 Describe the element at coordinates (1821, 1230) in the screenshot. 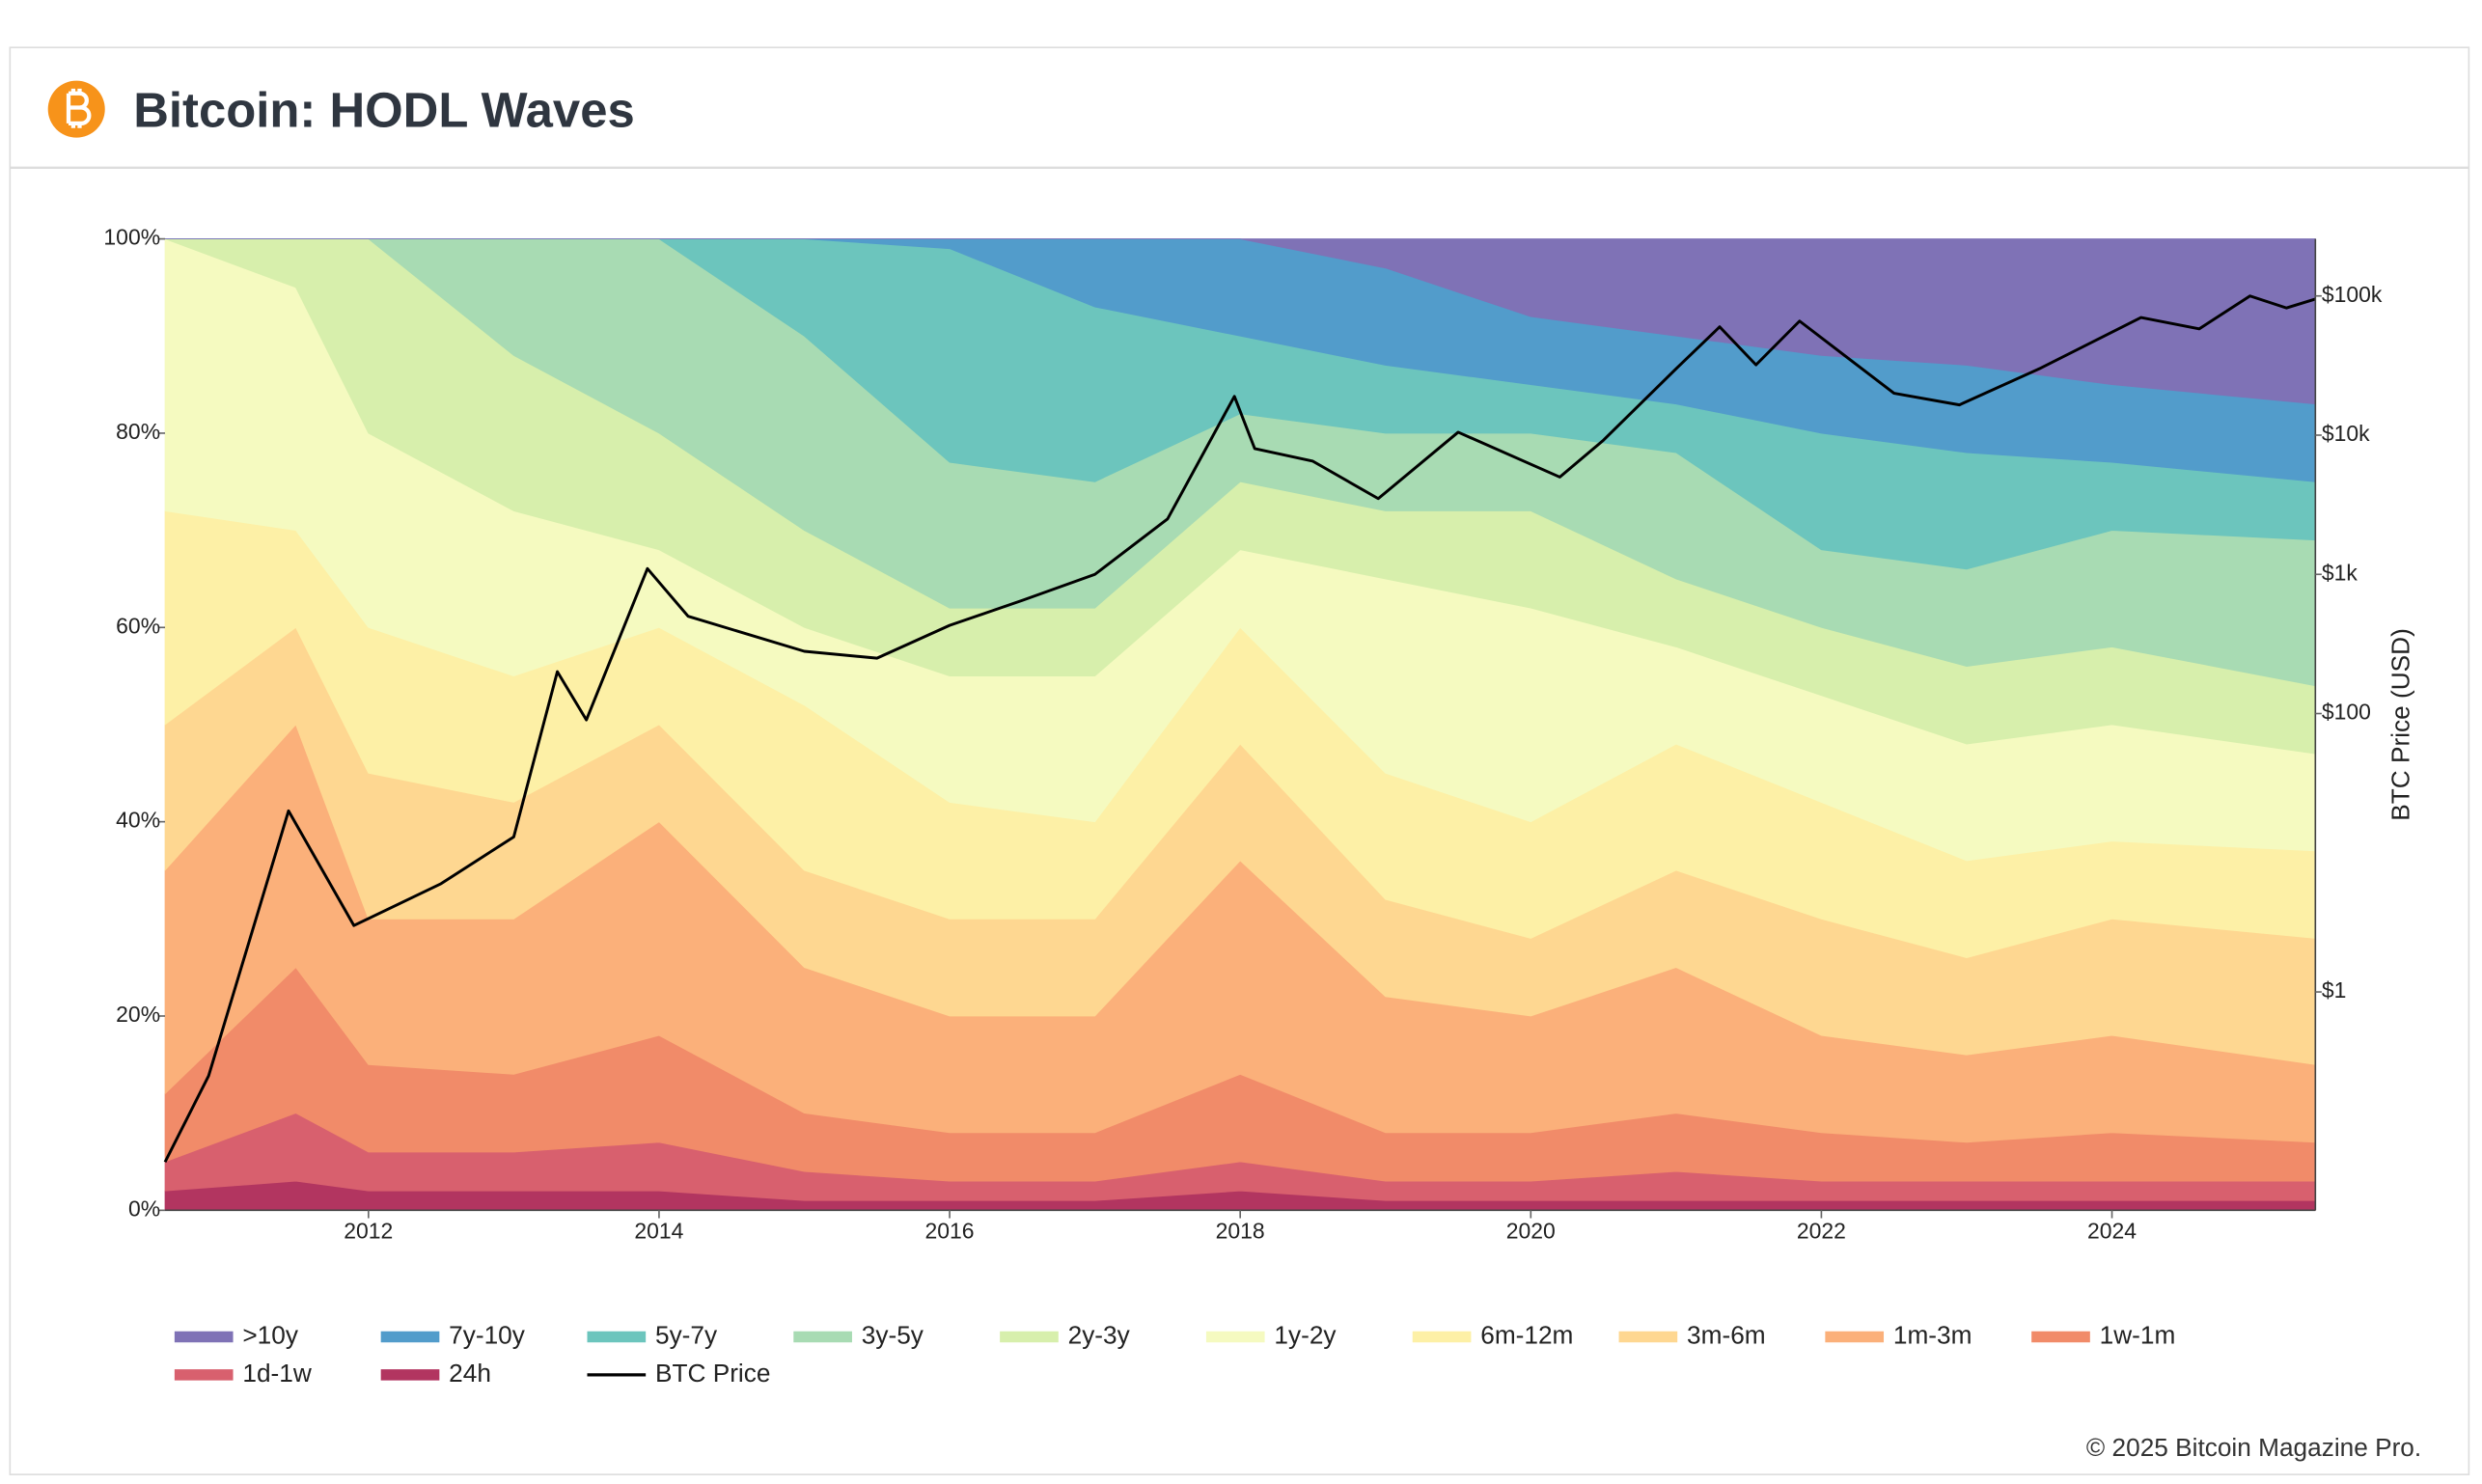

I see `x-tick-label: 2022` at that location.